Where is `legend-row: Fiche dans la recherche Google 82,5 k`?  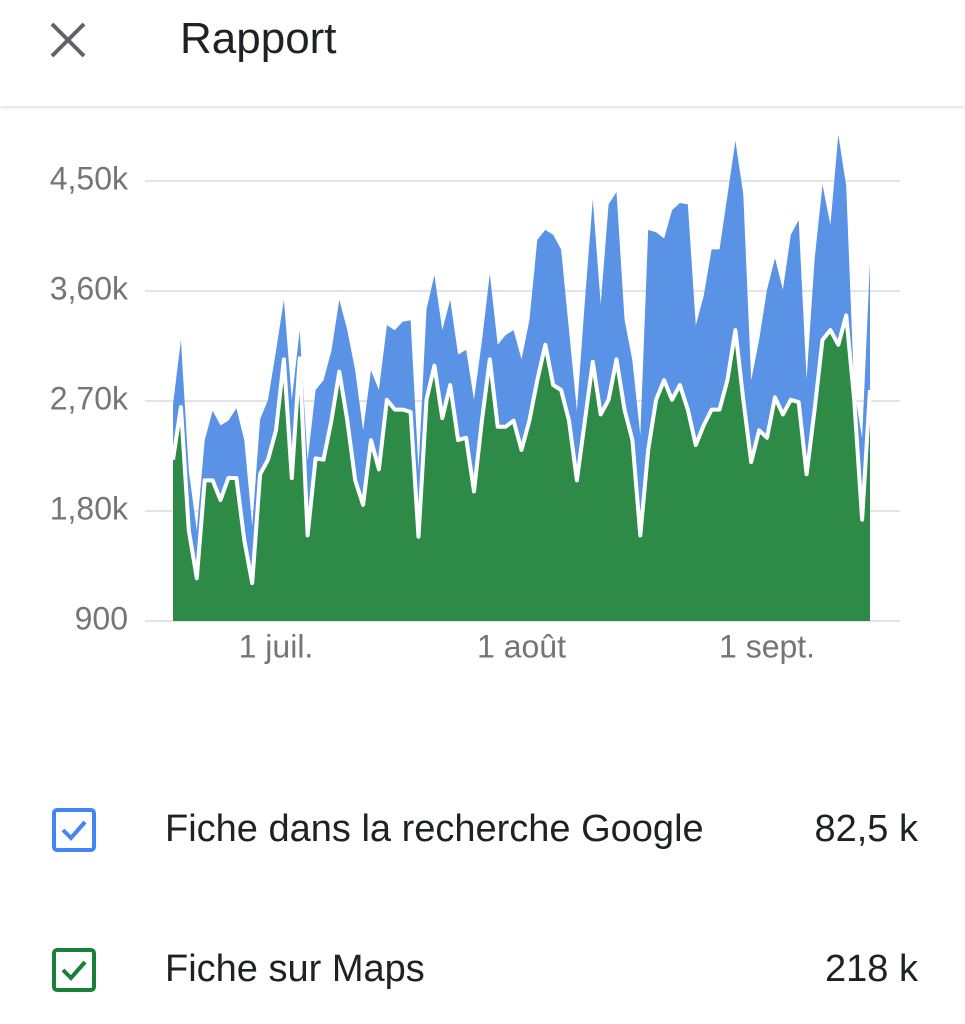 legend-row: Fiche dans la recherche Google 82,5 k is located at coordinates (482, 830).